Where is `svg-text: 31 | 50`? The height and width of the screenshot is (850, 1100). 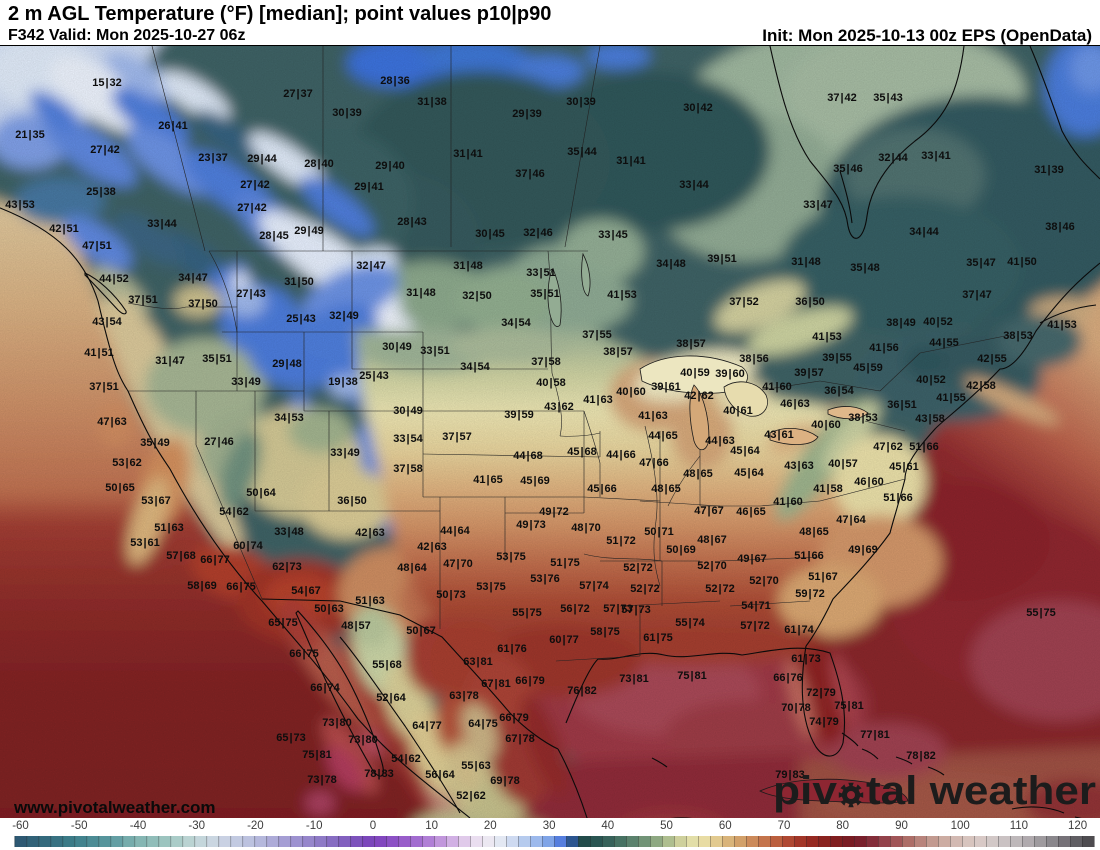
svg-text: 31 | 50 is located at coordinates (298, 282).